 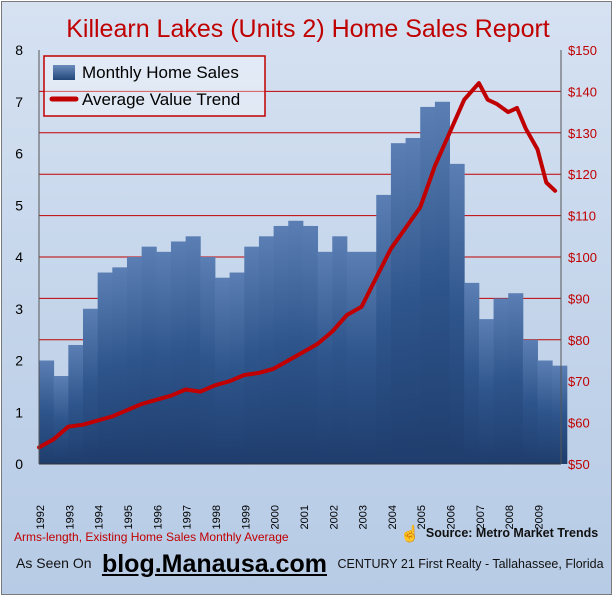 I want to click on right-tick-label: $140, so click(x=582, y=91).